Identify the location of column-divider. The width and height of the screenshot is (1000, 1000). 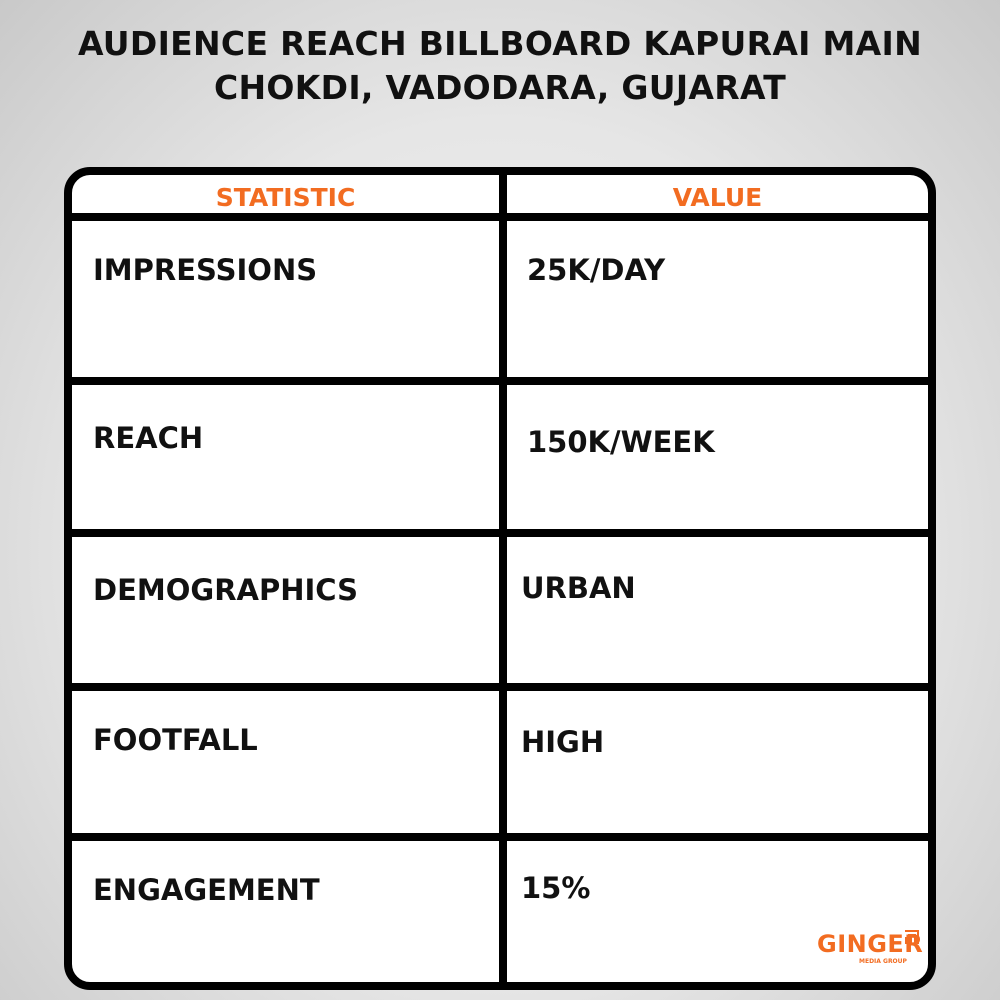
(503, 578).